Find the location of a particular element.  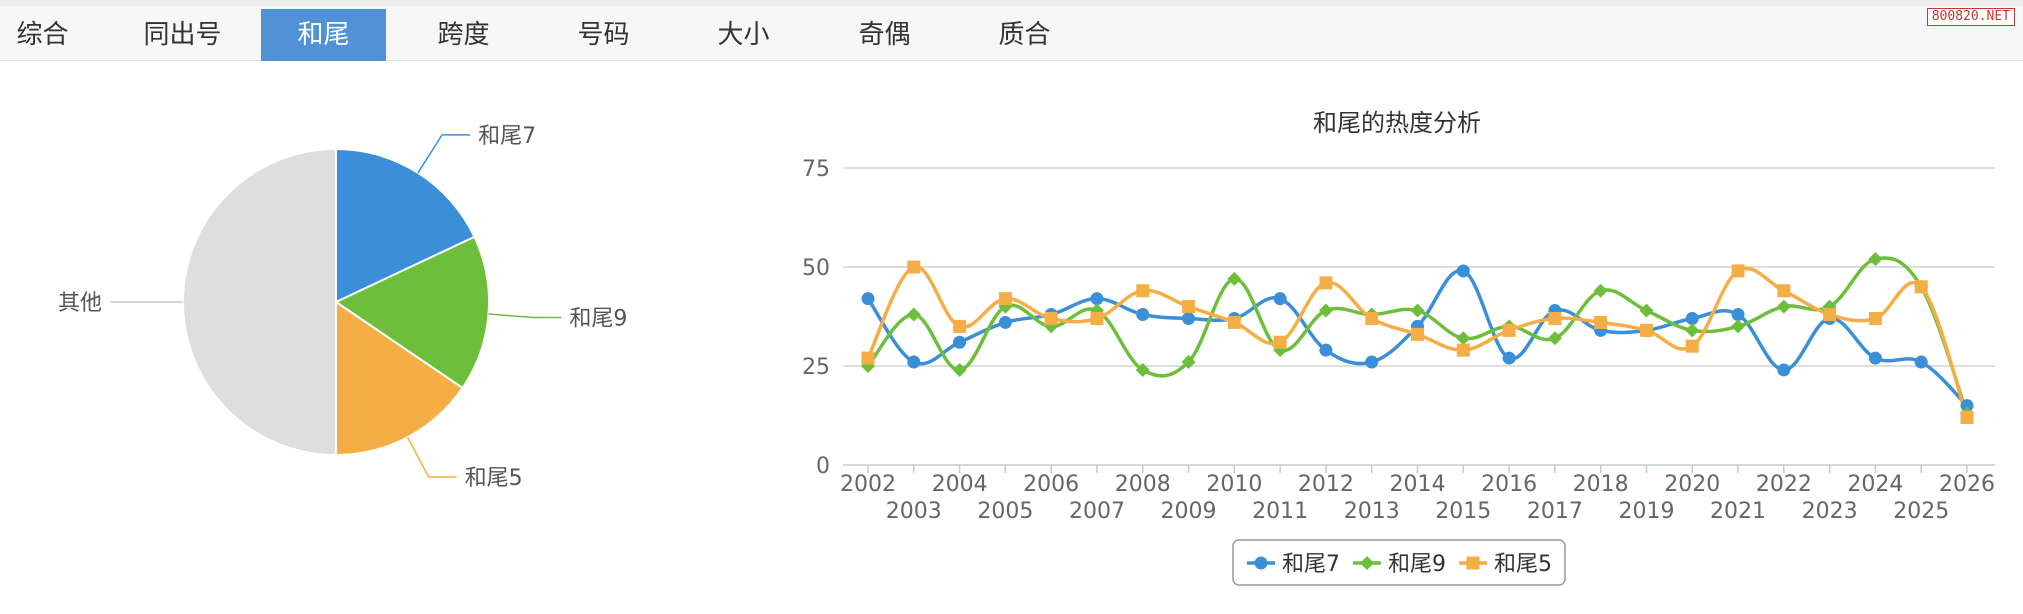

y-tick-label: 50 is located at coordinates (816, 268).